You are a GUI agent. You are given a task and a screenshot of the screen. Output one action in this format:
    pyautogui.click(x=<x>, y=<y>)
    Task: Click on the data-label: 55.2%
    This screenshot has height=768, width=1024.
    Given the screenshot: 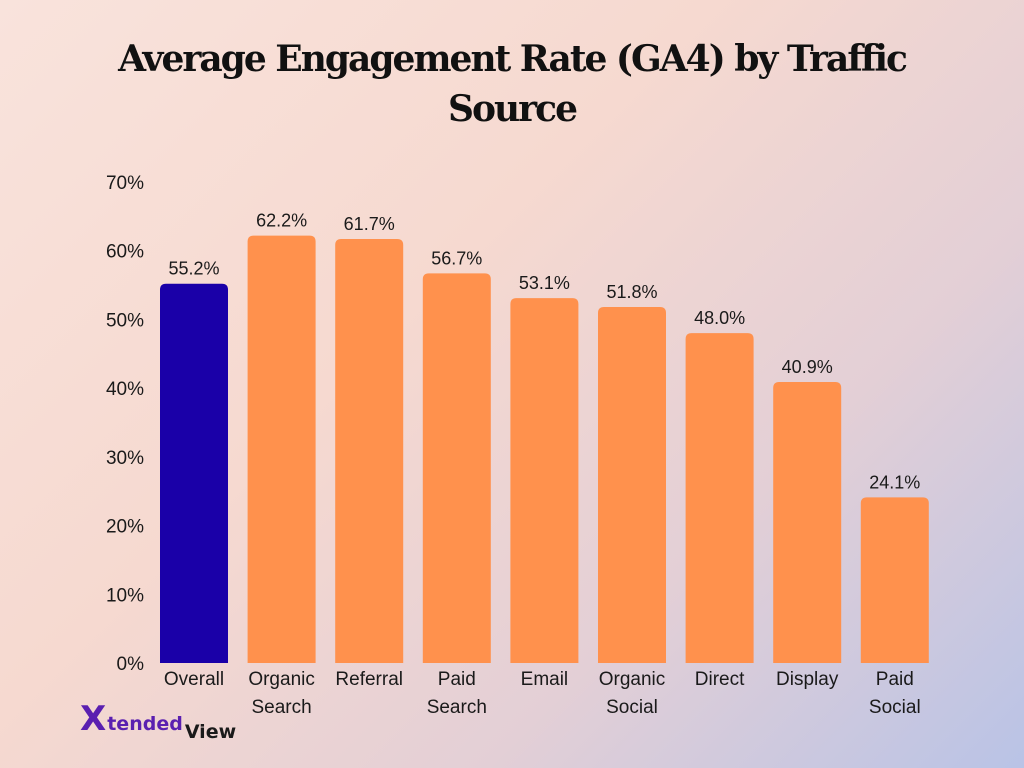 What is the action you would take?
    pyautogui.click(x=193, y=269)
    